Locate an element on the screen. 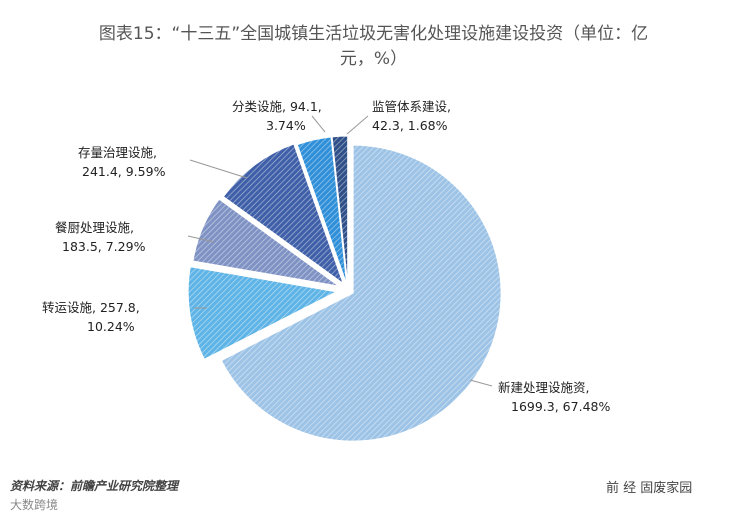 The height and width of the screenshot is (519, 747). data-label-new-facilities: 新建处理设施资, 1699.3, 67.48% is located at coordinates (554, 397).